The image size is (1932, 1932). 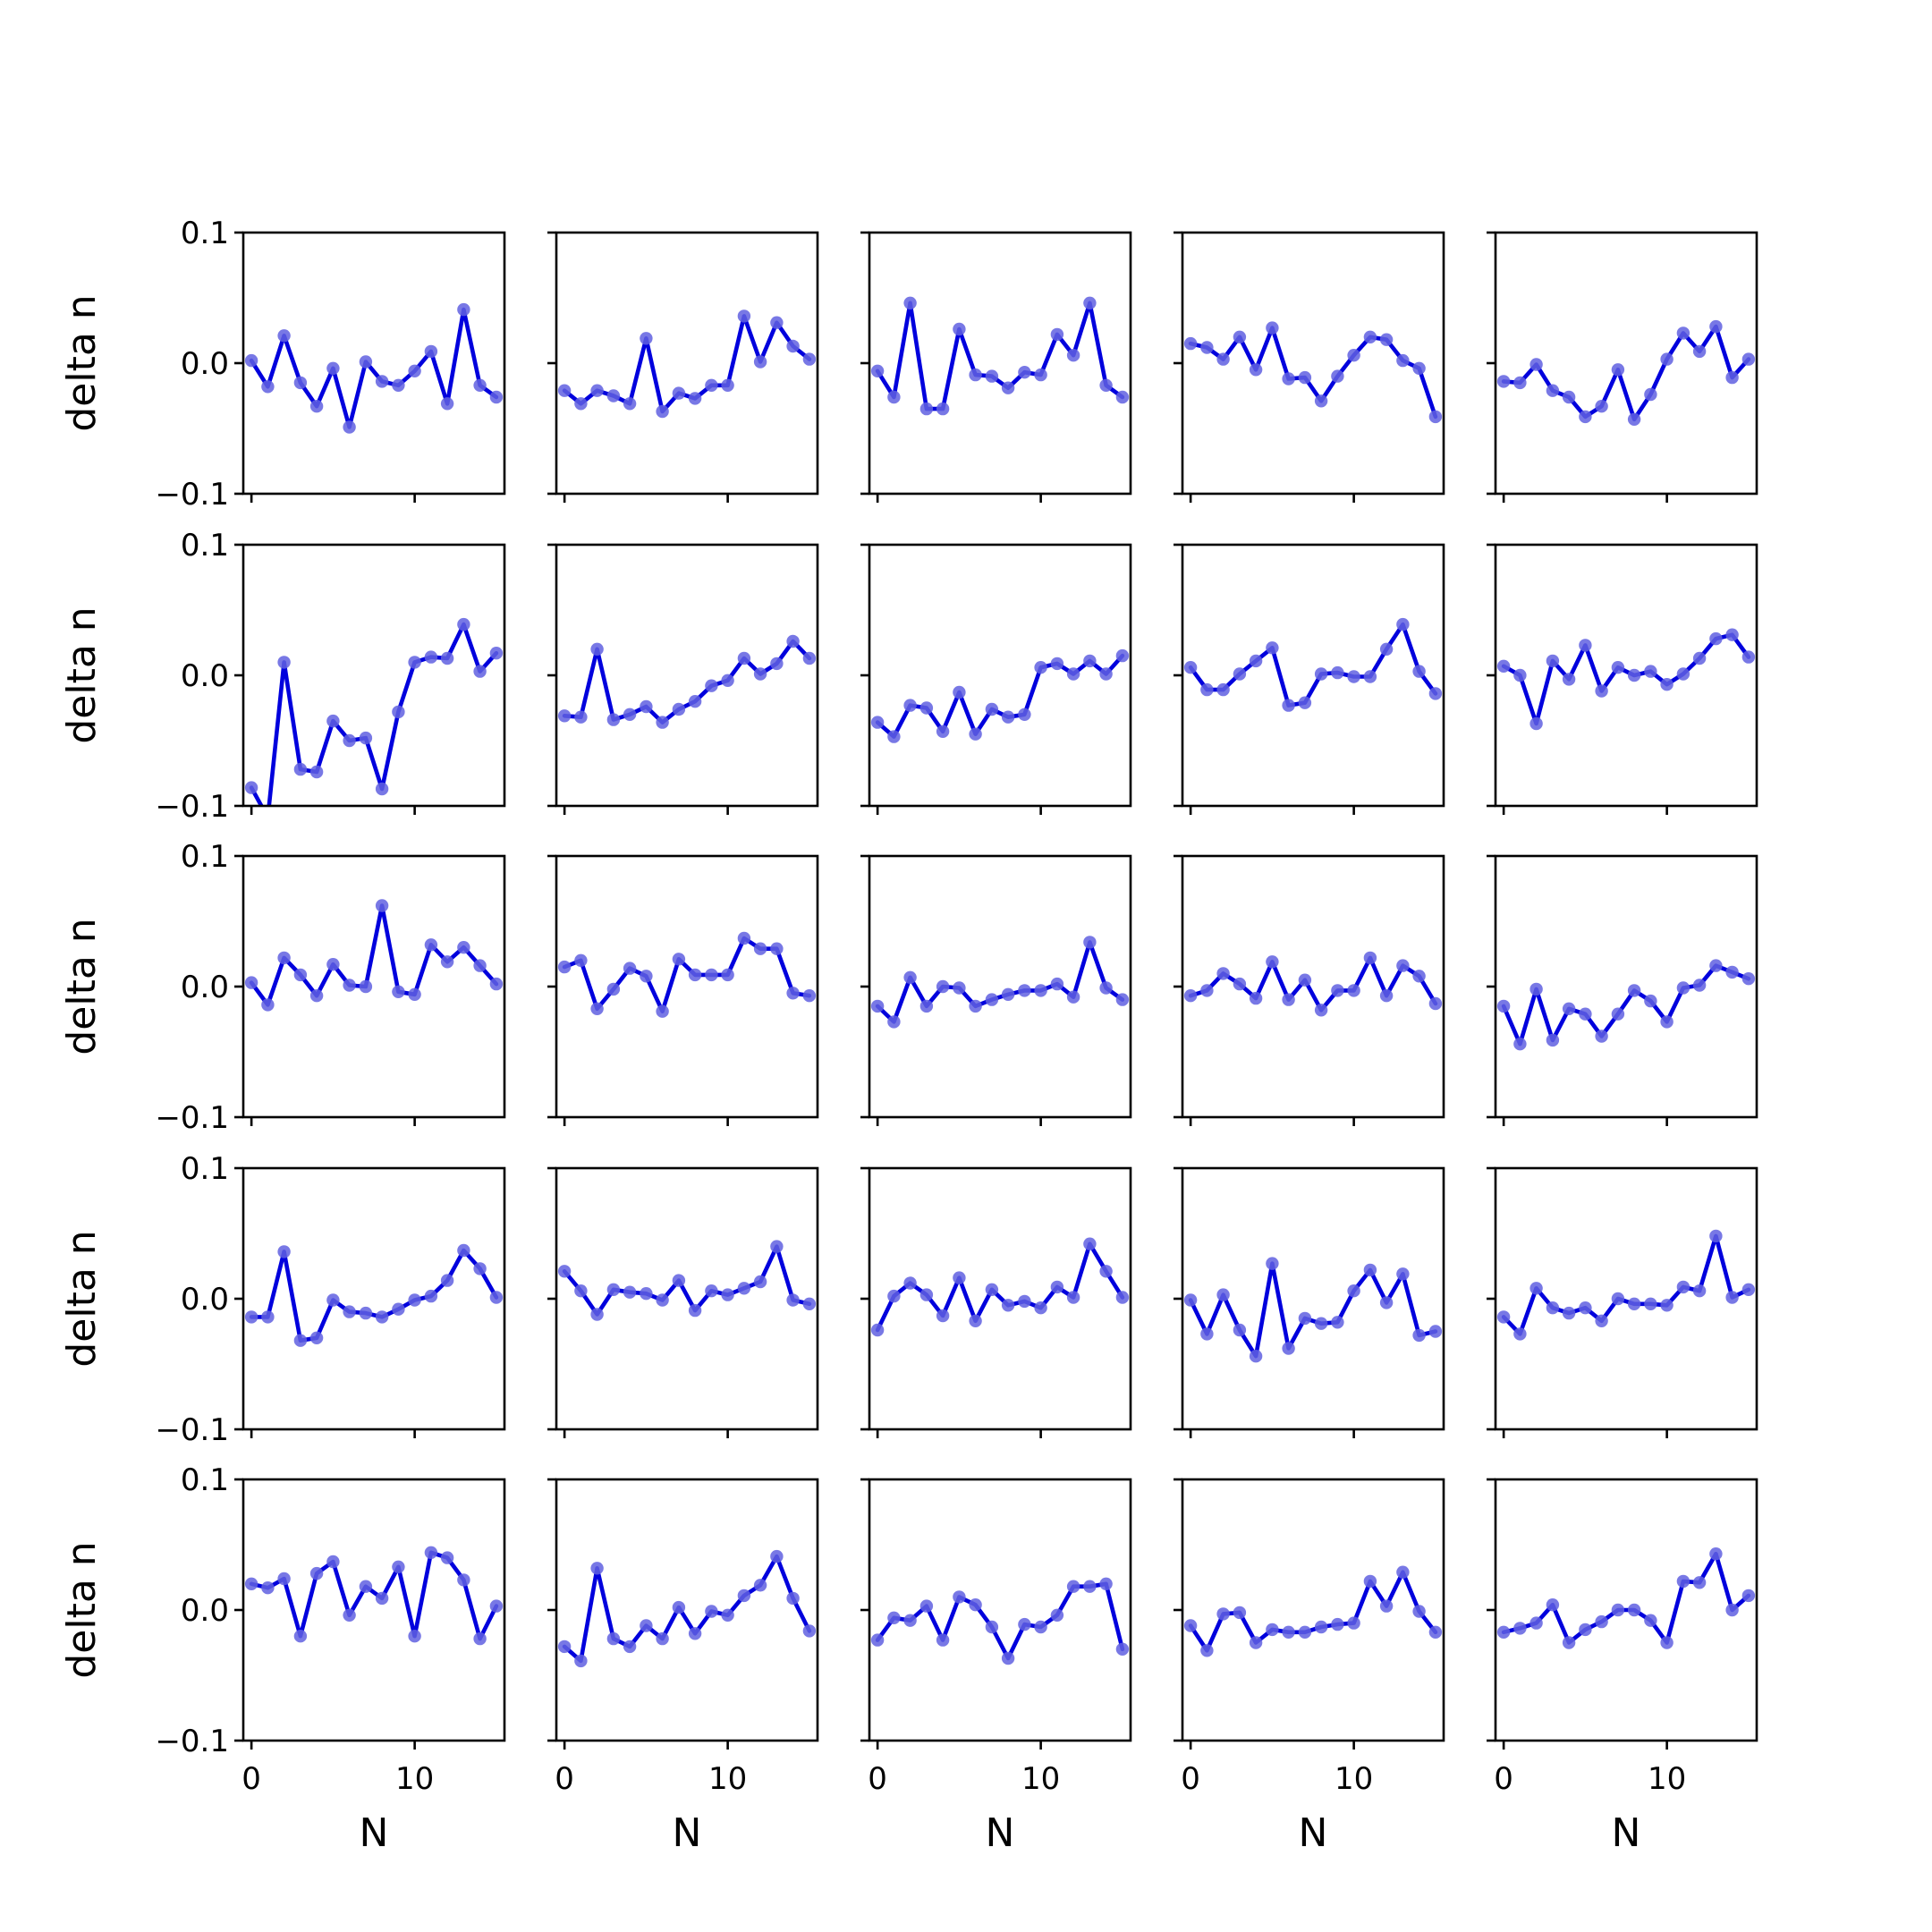 What do you see at coordinates (1622, 367) in the screenshot?
I see `subplot-r0-c4` at bounding box center [1622, 367].